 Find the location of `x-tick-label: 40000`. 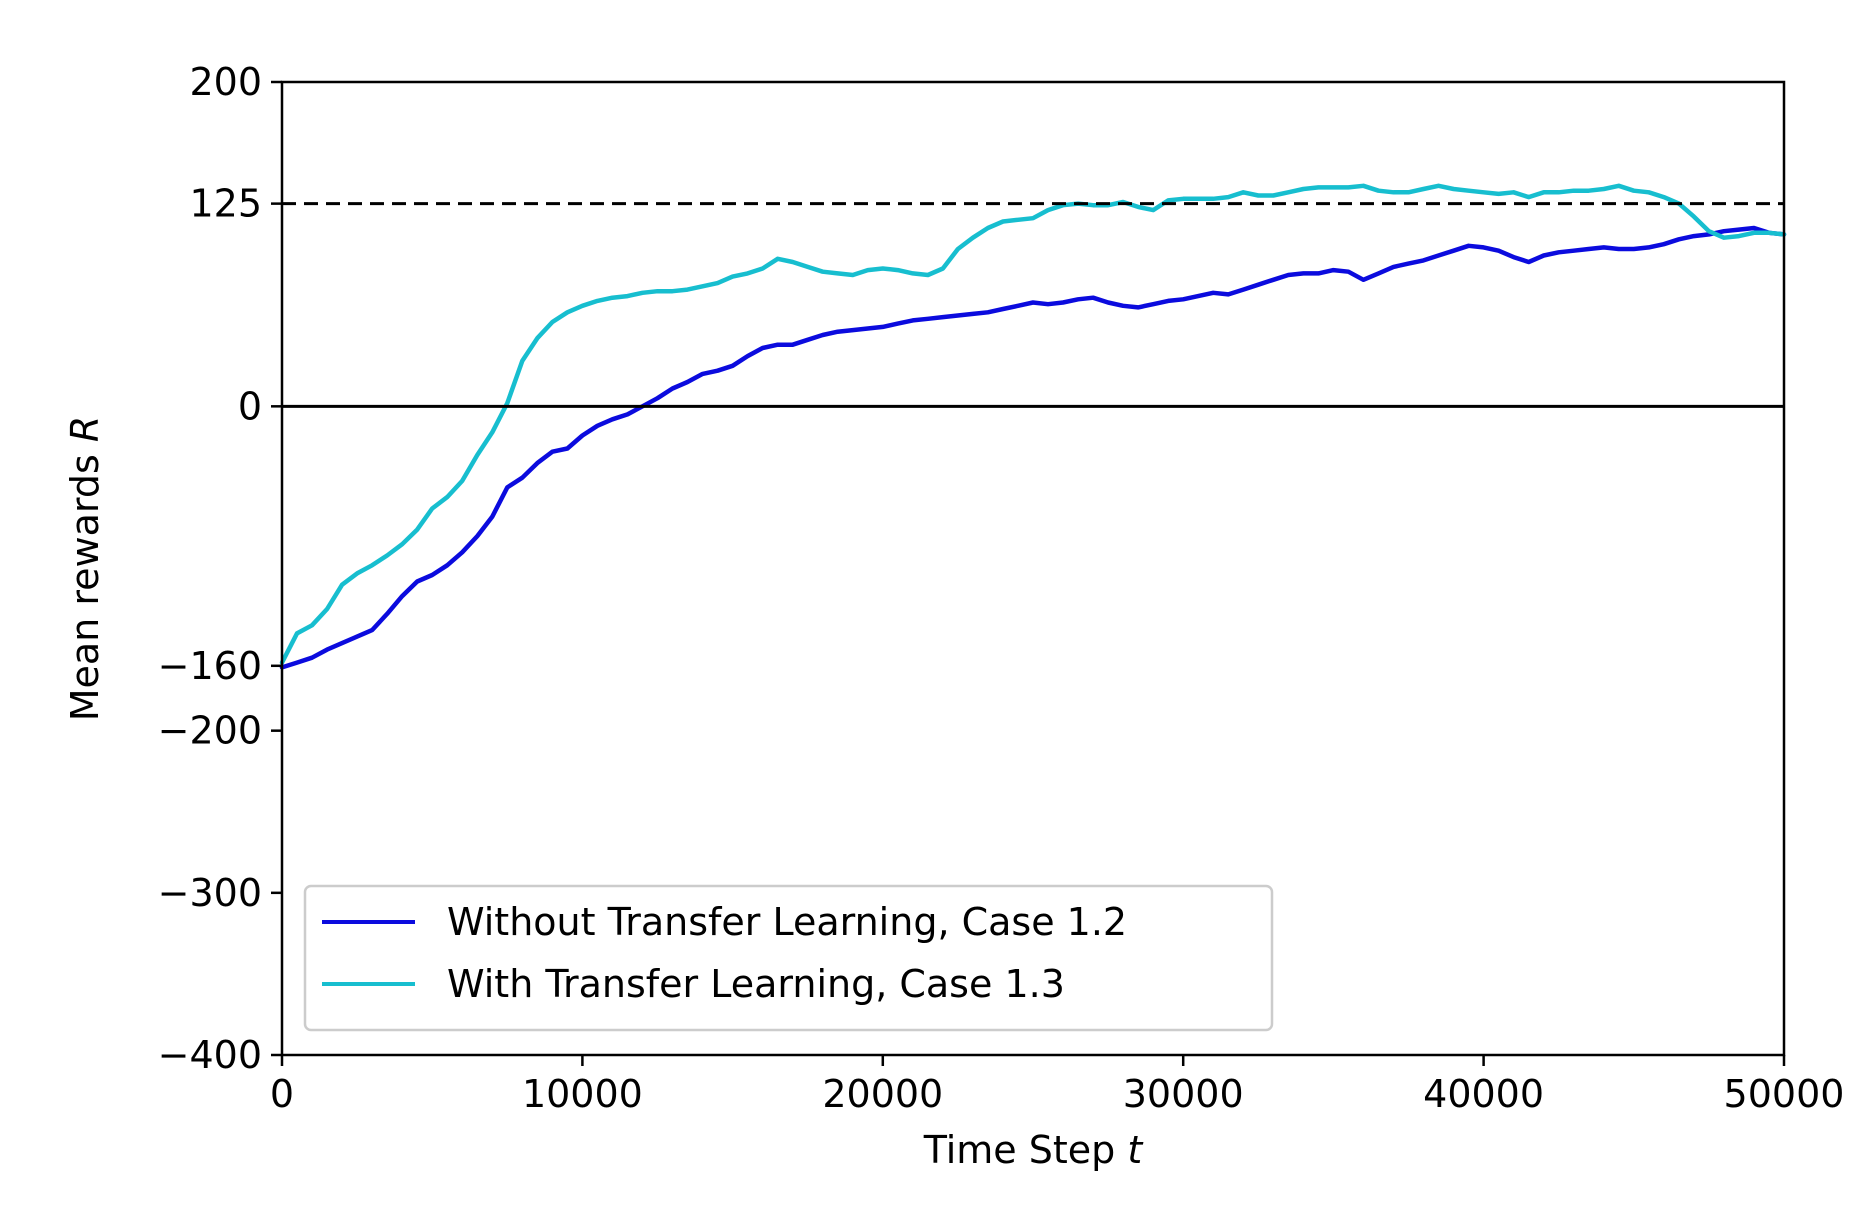

x-tick-label: 40000 is located at coordinates (1483, 1094).